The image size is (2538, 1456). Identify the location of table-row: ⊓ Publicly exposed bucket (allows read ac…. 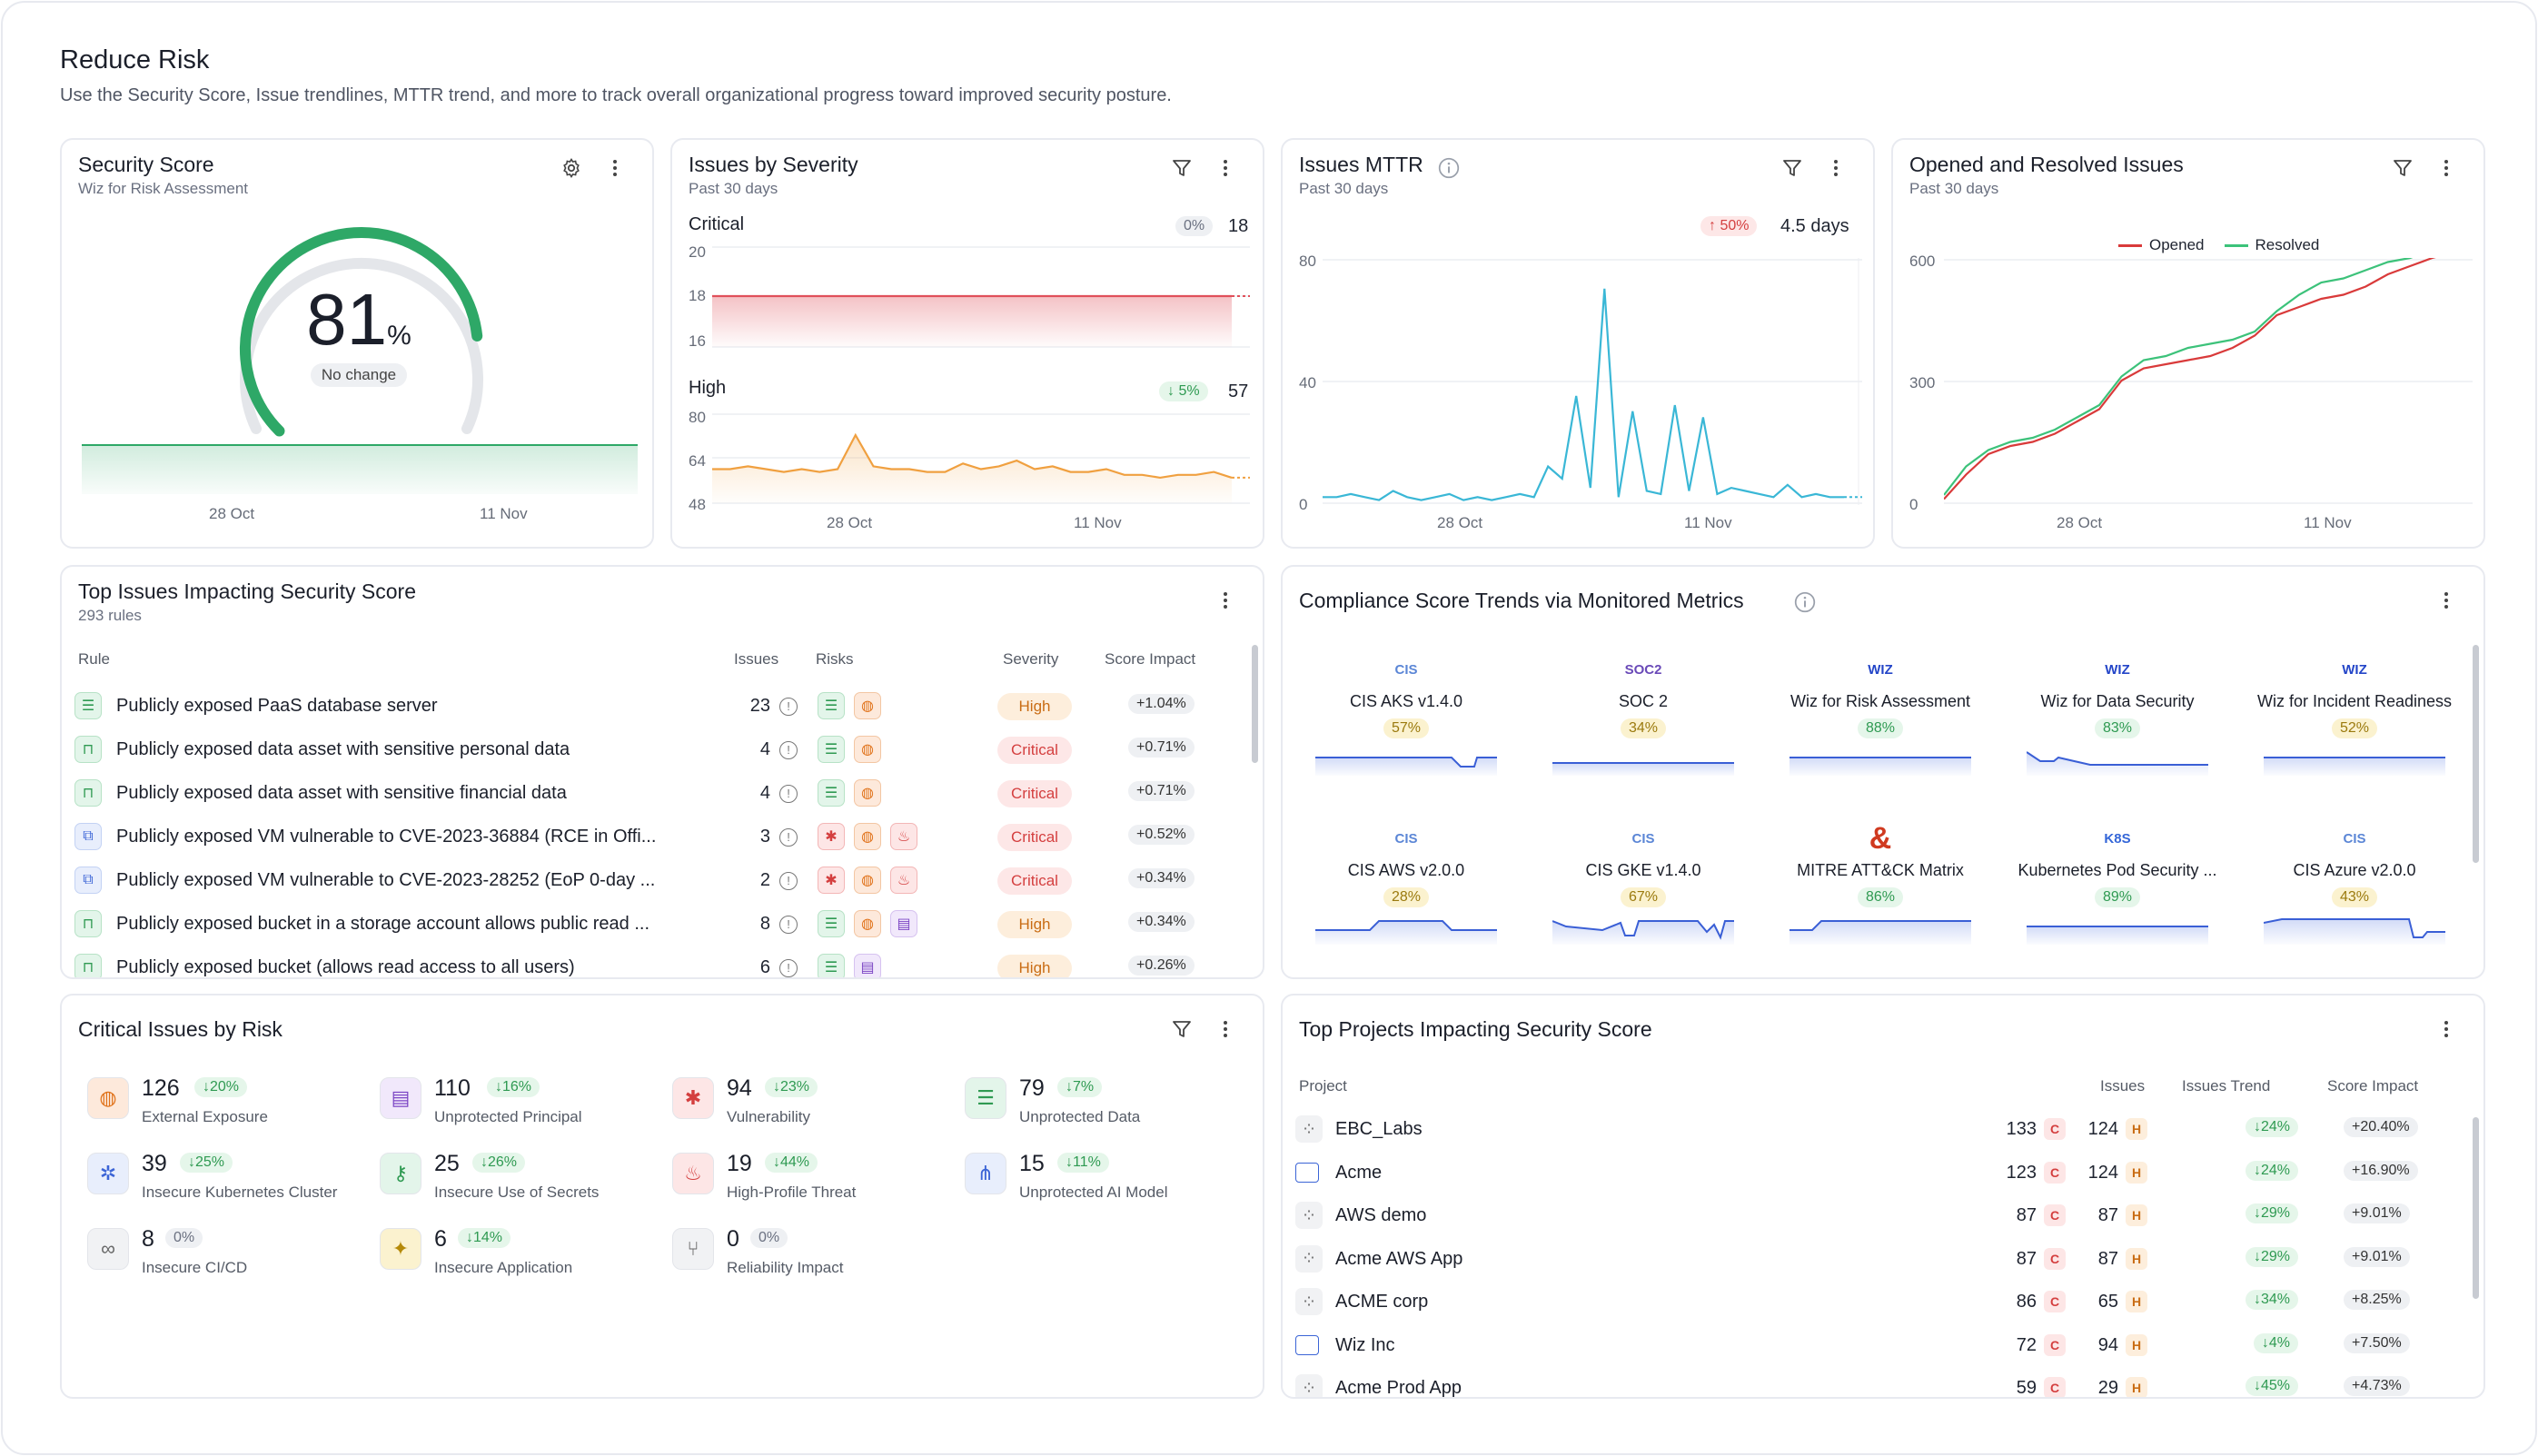
(662, 961).